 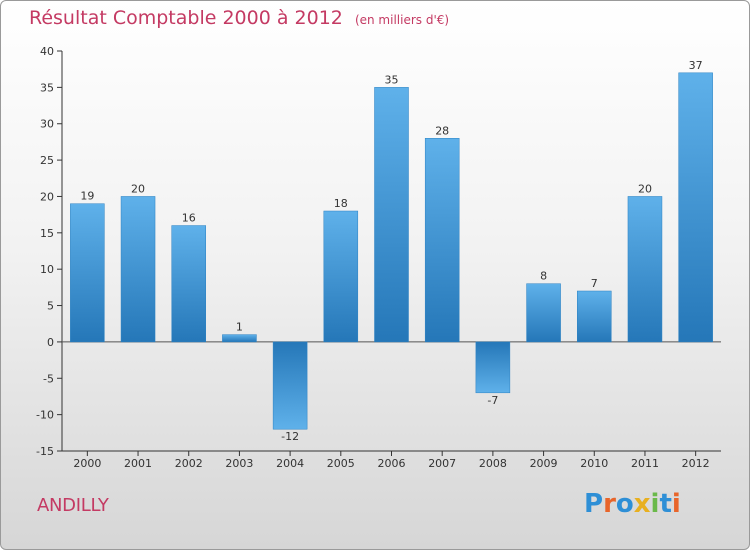 What do you see at coordinates (392, 79) in the screenshot?
I see `data-label-2006: 35` at bounding box center [392, 79].